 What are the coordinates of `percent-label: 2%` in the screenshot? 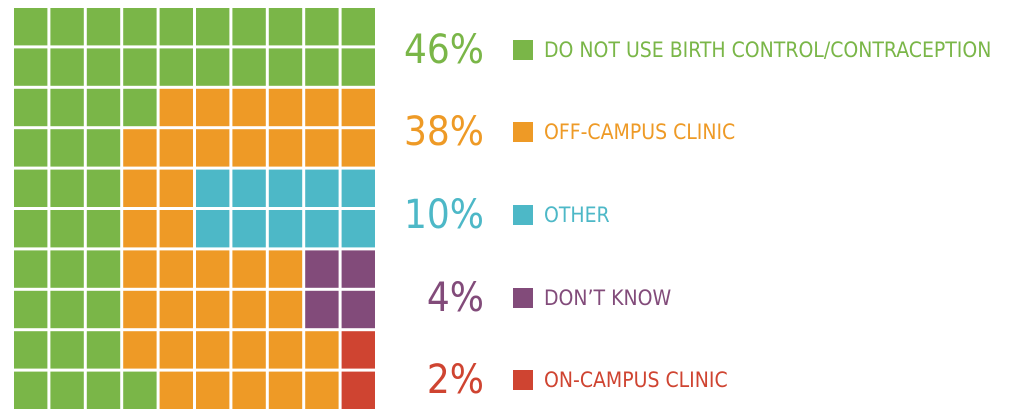 It's located at (455, 380).